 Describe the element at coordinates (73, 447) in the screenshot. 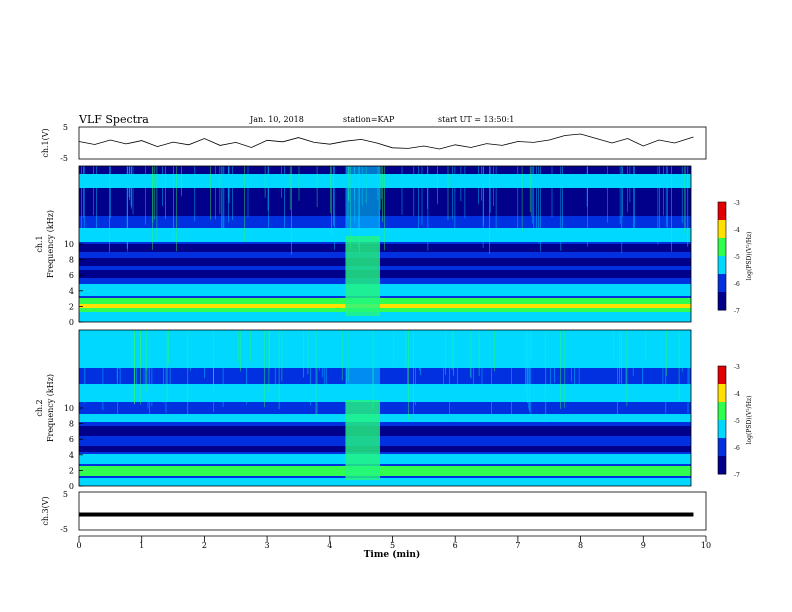

I see `ch2-freq-ticks: 0 2 4 6 8 10` at that location.